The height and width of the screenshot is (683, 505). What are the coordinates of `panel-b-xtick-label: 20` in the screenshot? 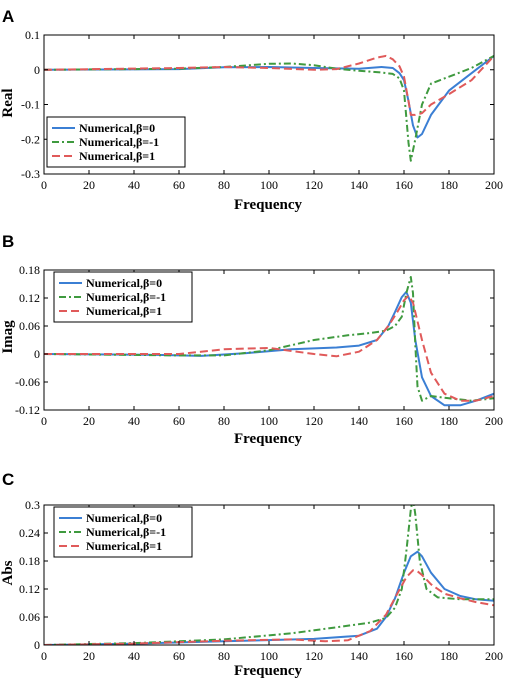 It's located at (89, 421).